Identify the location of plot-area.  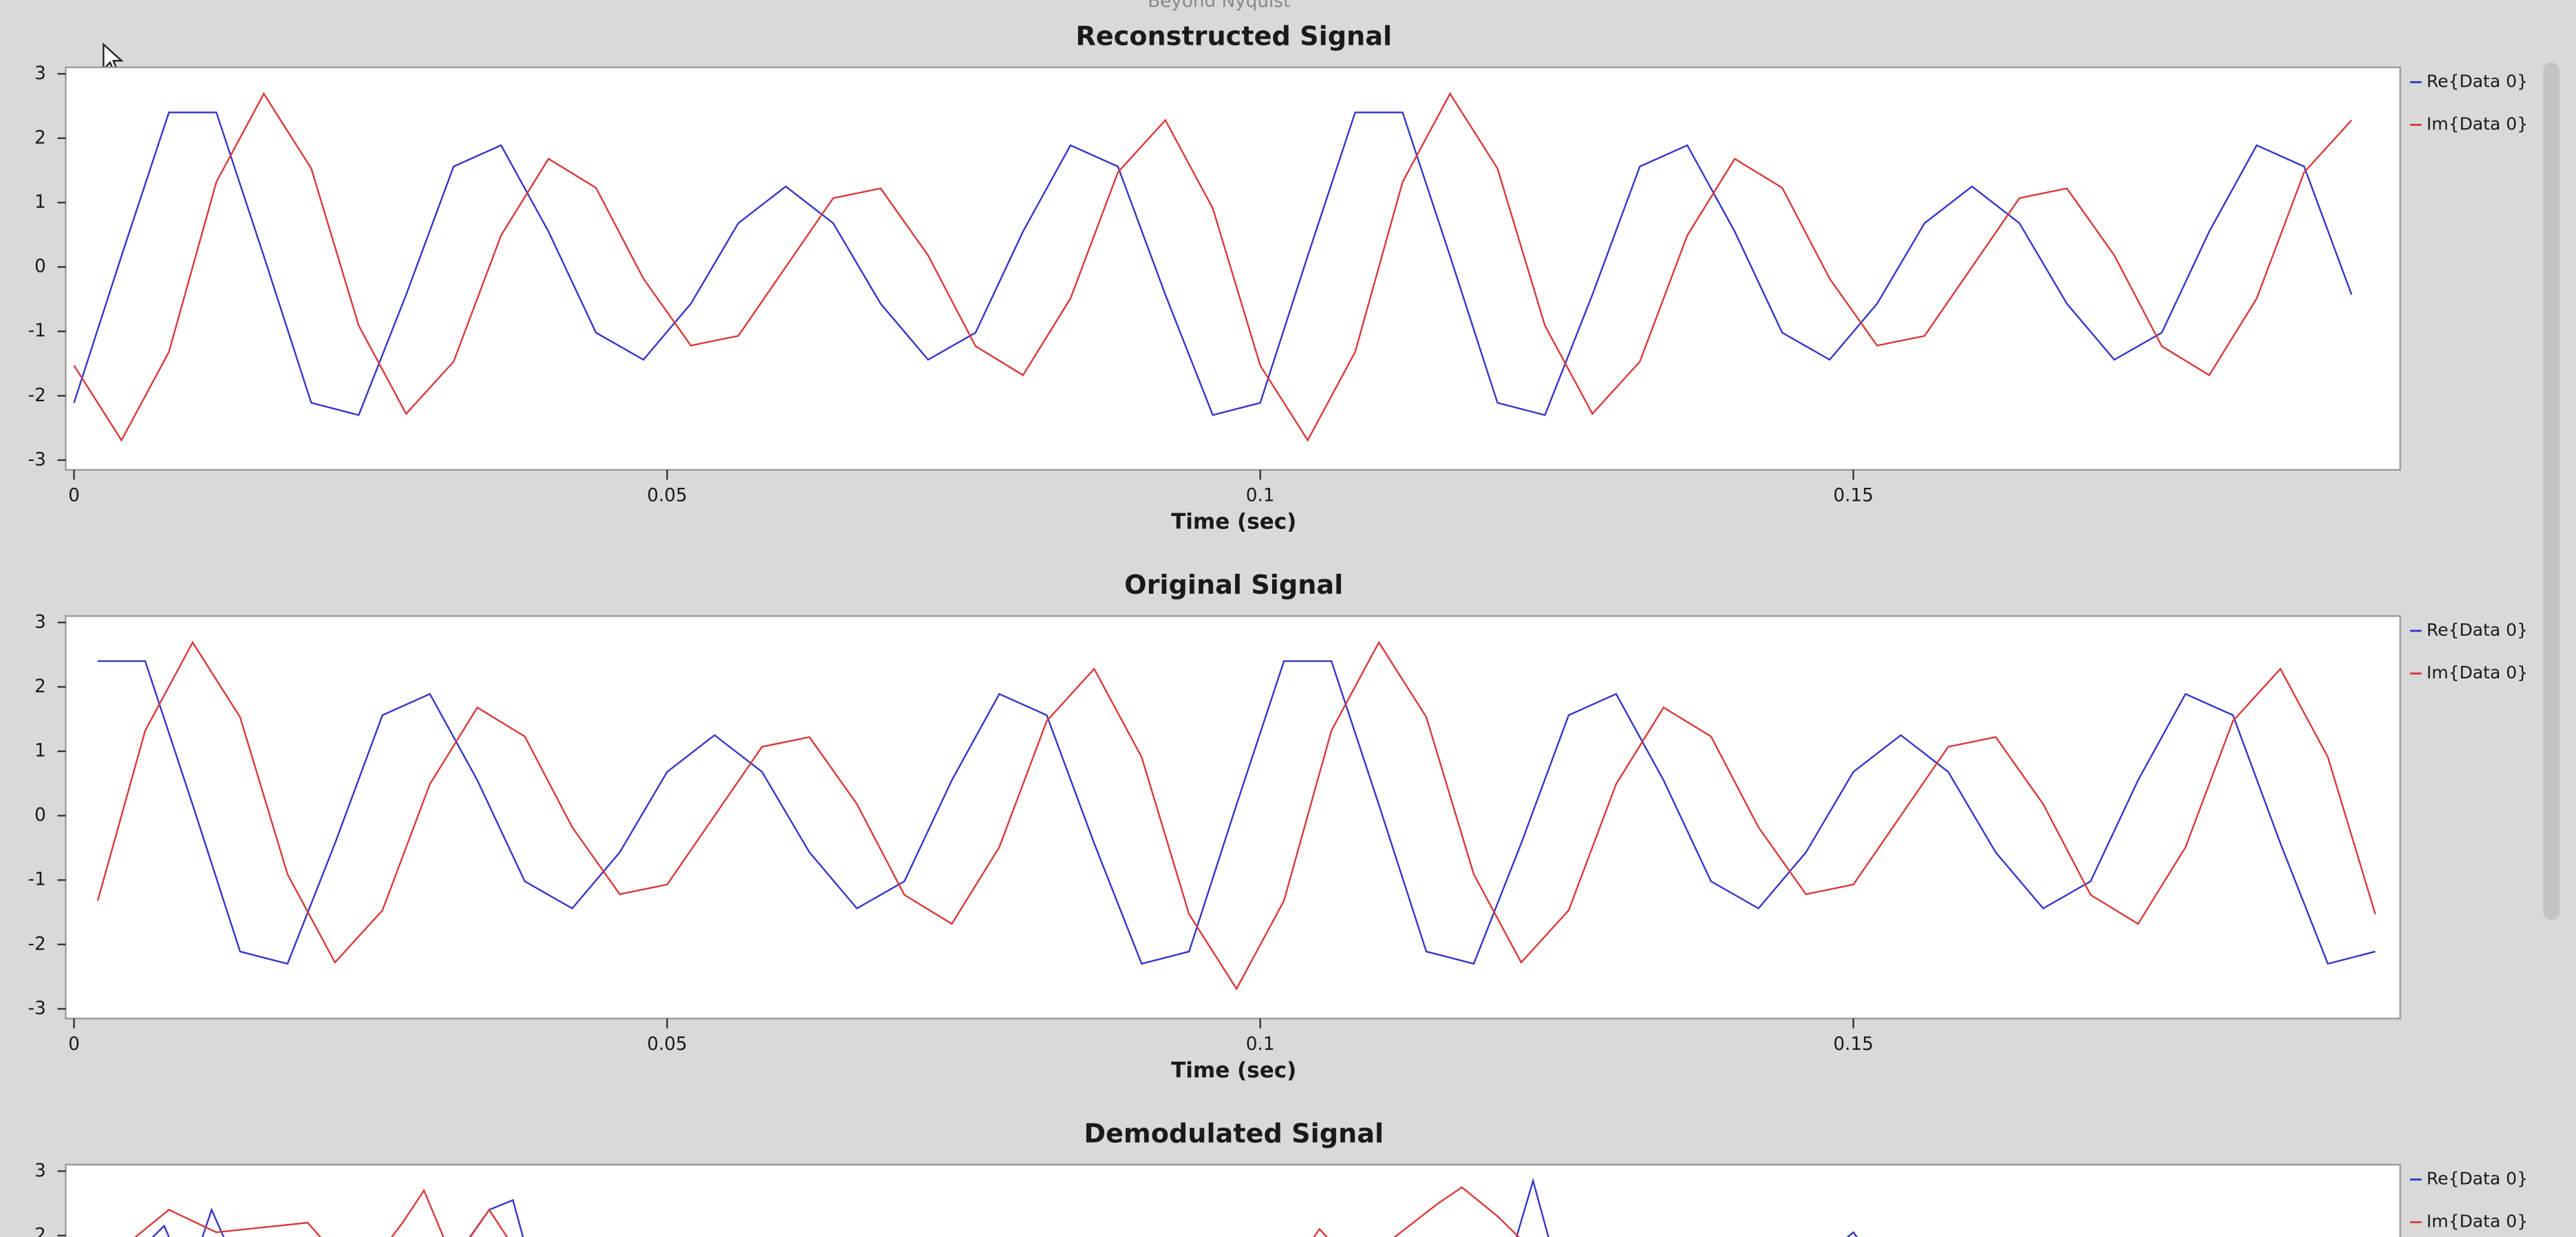
(1233, 1200).